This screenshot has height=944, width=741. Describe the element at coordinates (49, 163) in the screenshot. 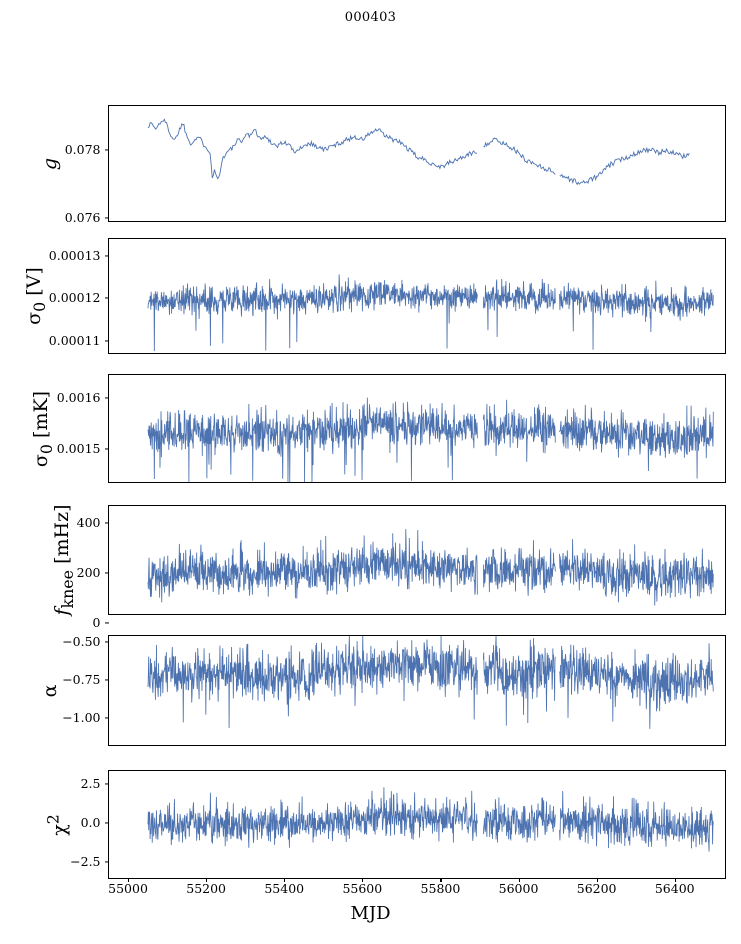

I see `y-axis-label-gain: g` at that location.